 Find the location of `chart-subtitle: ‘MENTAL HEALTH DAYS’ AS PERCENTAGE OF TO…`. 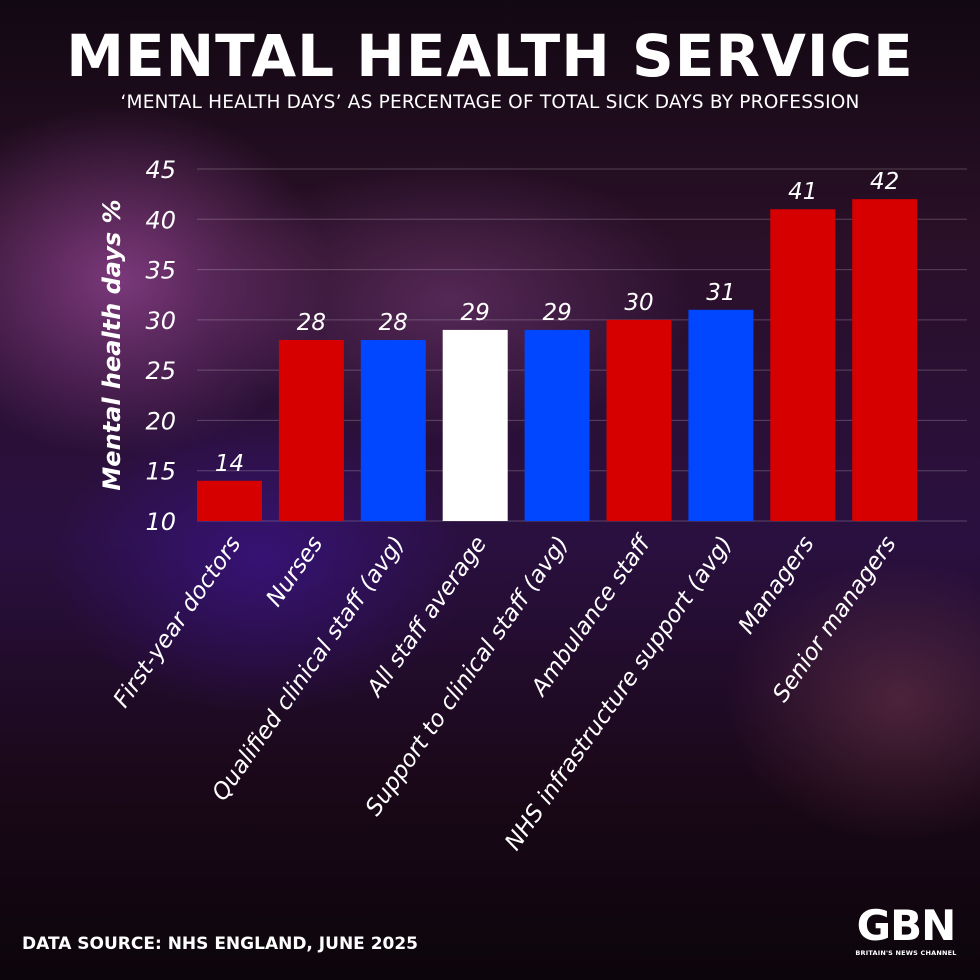

chart-subtitle: ‘MENTAL HEALTH DAYS’ AS PERCENTAGE OF TO… is located at coordinates (490, 102).